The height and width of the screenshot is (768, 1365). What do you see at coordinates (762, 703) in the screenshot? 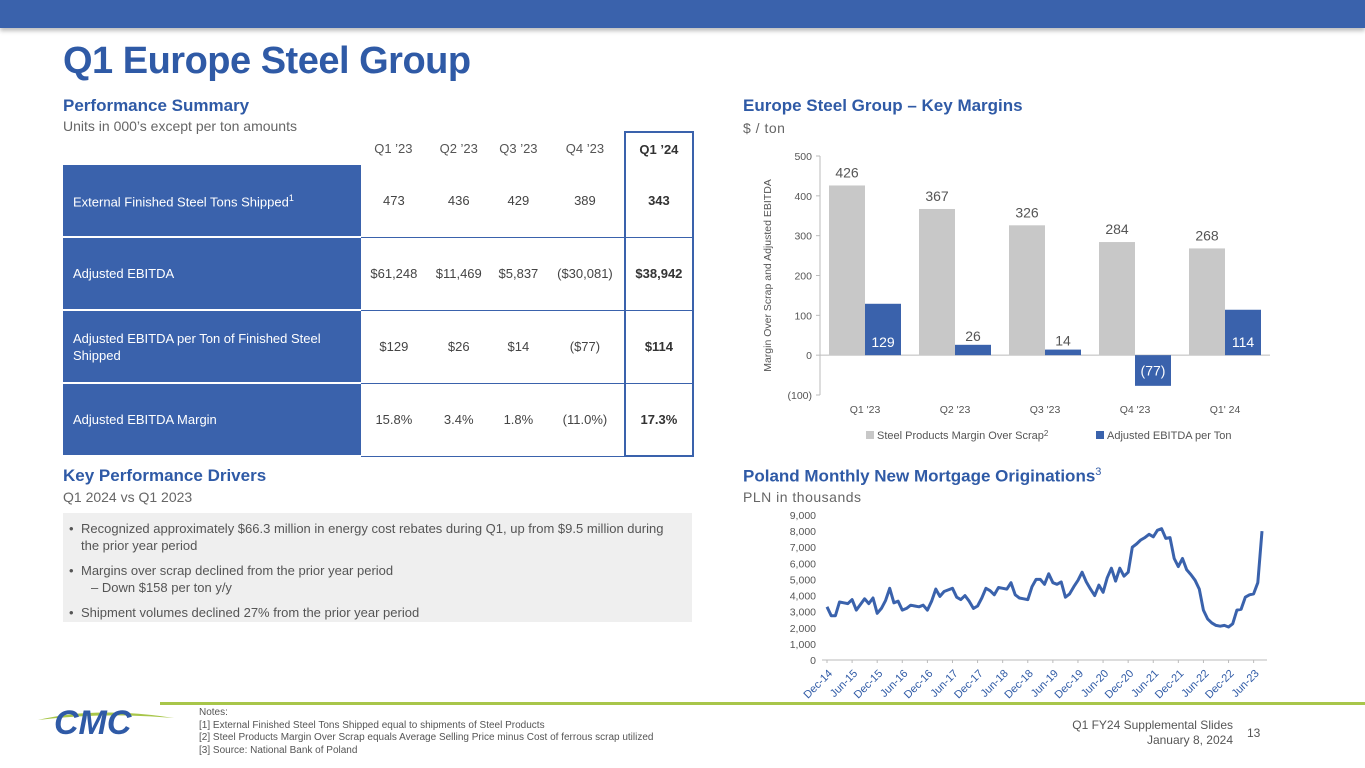
I see `footer-divider` at bounding box center [762, 703].